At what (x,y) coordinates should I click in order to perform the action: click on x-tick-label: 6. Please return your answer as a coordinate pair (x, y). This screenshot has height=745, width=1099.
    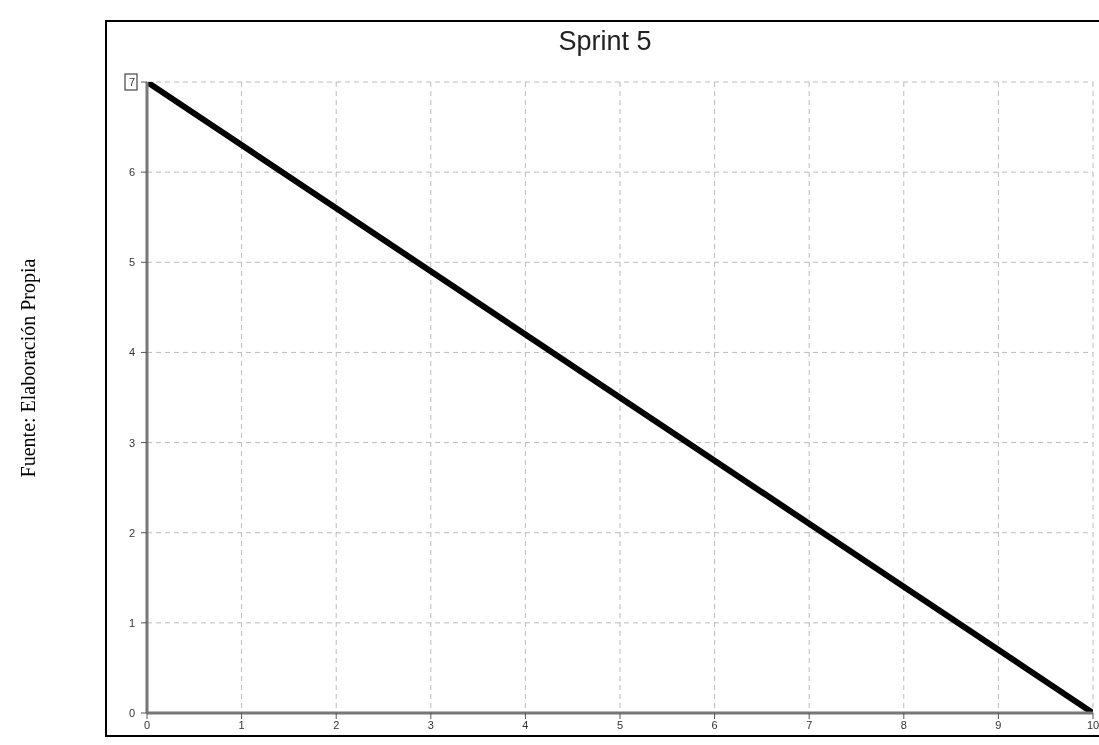
    Looking at the image, I should click on (714, 724).